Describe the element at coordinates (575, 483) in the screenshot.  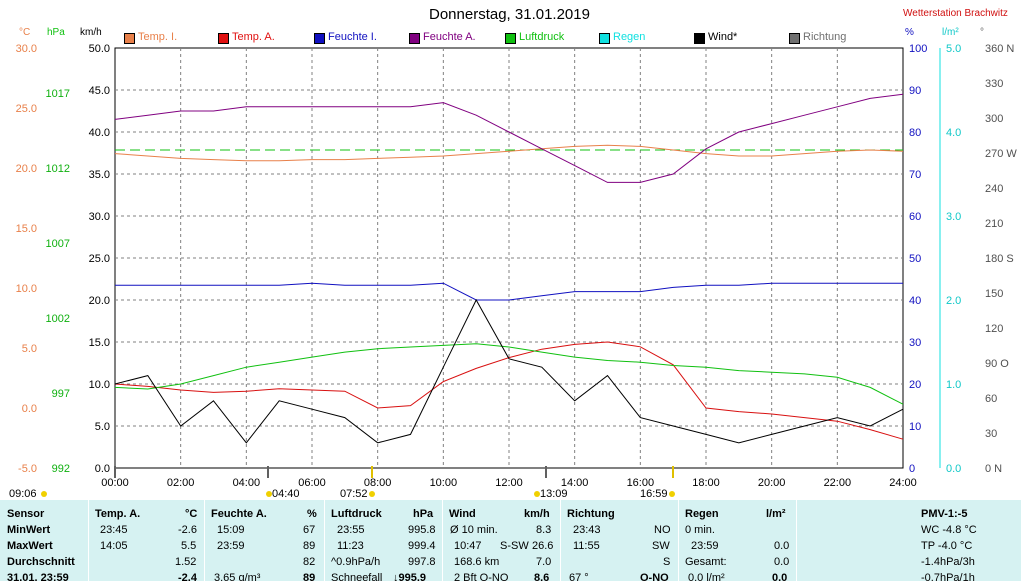
I see `time-tick-label: 14:00` at that location.